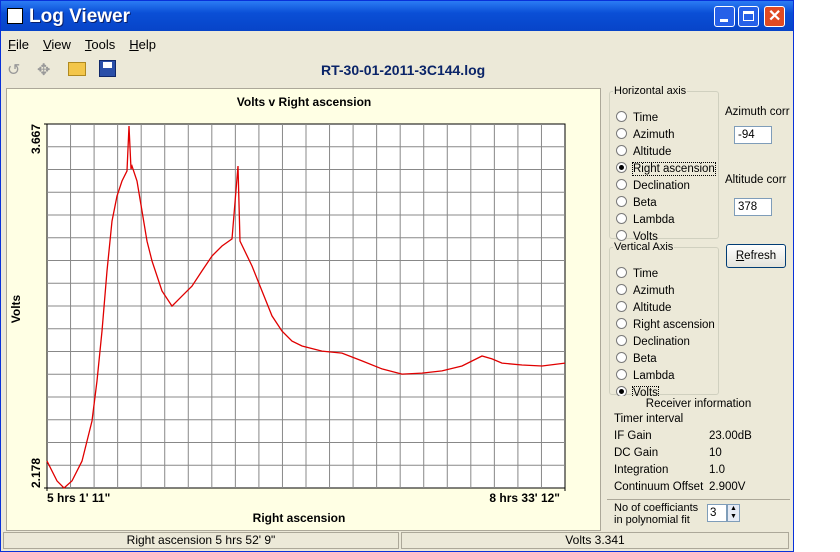 This screenshot has height=552, width=840. What do you see at coordinates (18, 44) in the screenshot?
I see `menu-item: File` at bounding box center [18, 44].